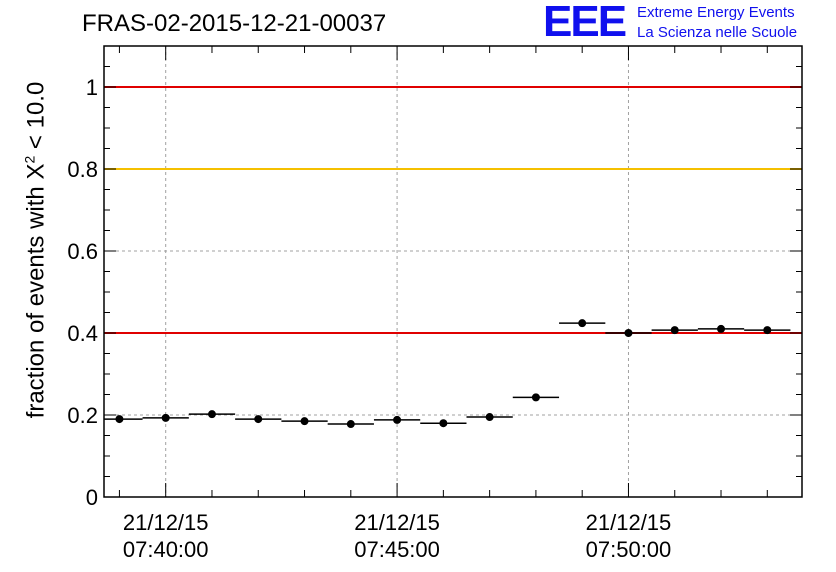  What do you see at coordinates (82, 169) in the screenshot?
I see `y-tick-label: 0.8` at bounding box center [82, 169].